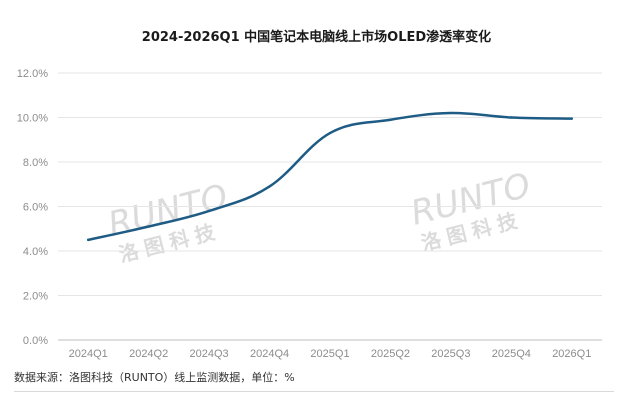 The image size is (633, 403). Describe the element at coordinates (32, 119) in the screenshot. I see `y-tick-label: 10.0%` at that location.